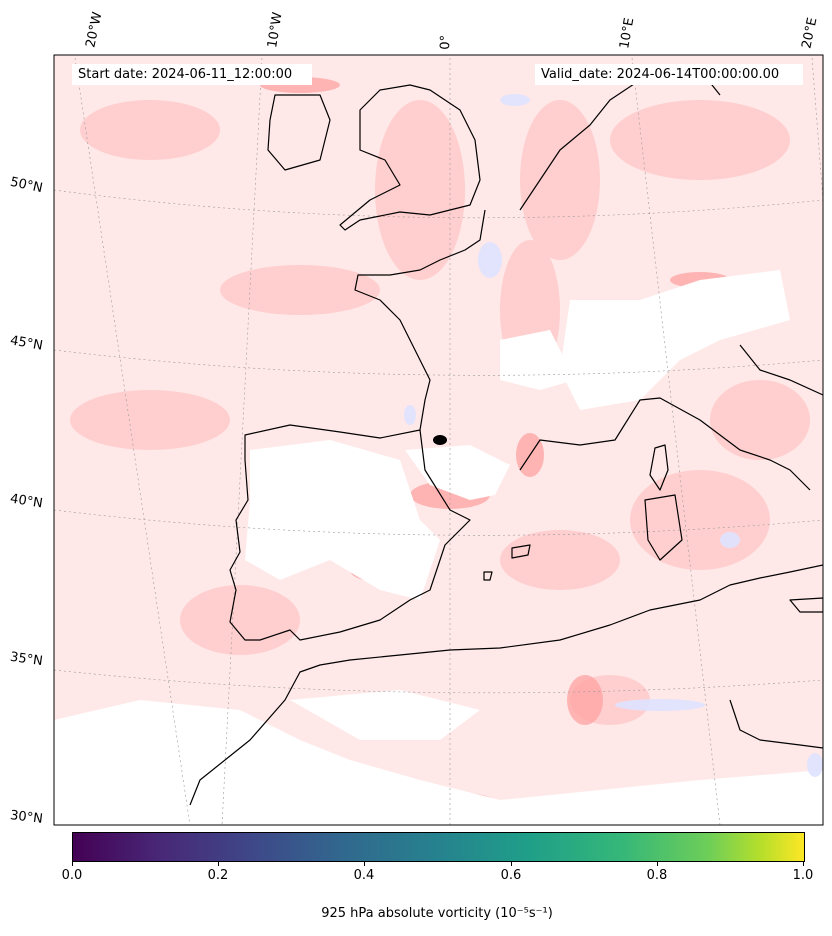 The image size is (832, 936). What do you see at coordinates (218, 875) in the screenshot?
I see `colorbar-tick-label: 0.2` at bounding box center [218, 875].